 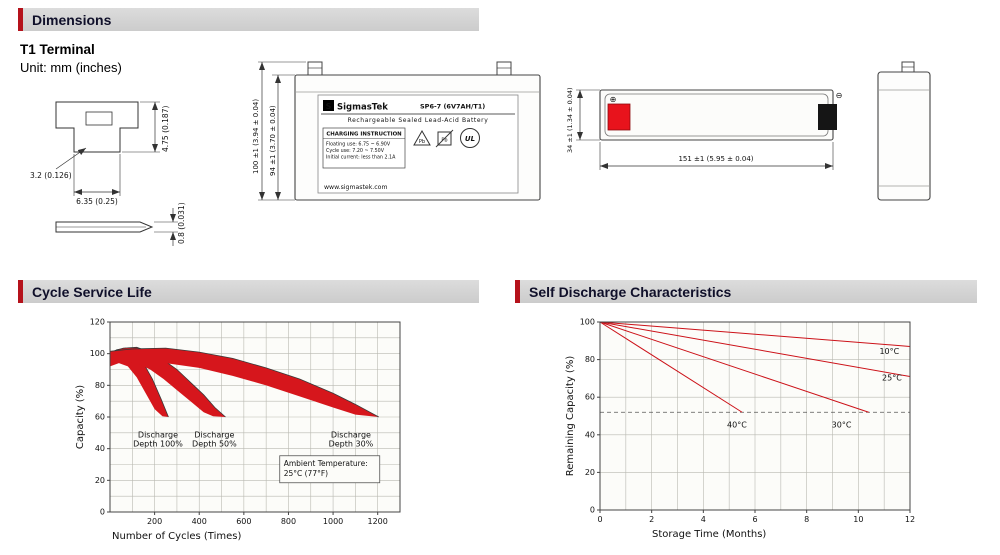 I want to click on dim-terminal-width: 6.35 (0.25), so click(x=97, y=201).